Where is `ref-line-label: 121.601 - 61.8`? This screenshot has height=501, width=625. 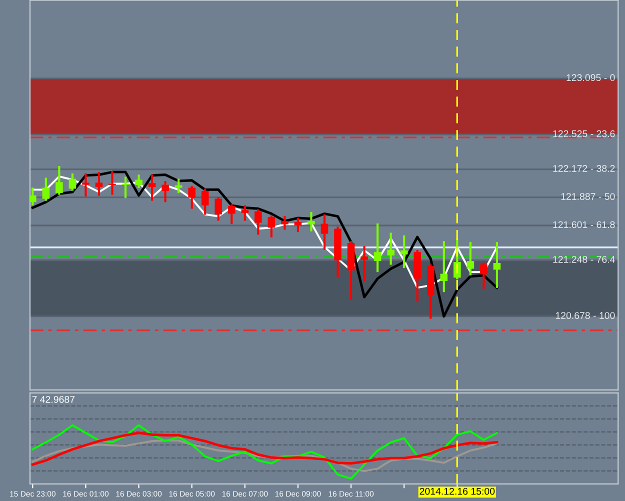
ref-line-label: 121.601 - 61.8 is located at coordinates (584, 224).